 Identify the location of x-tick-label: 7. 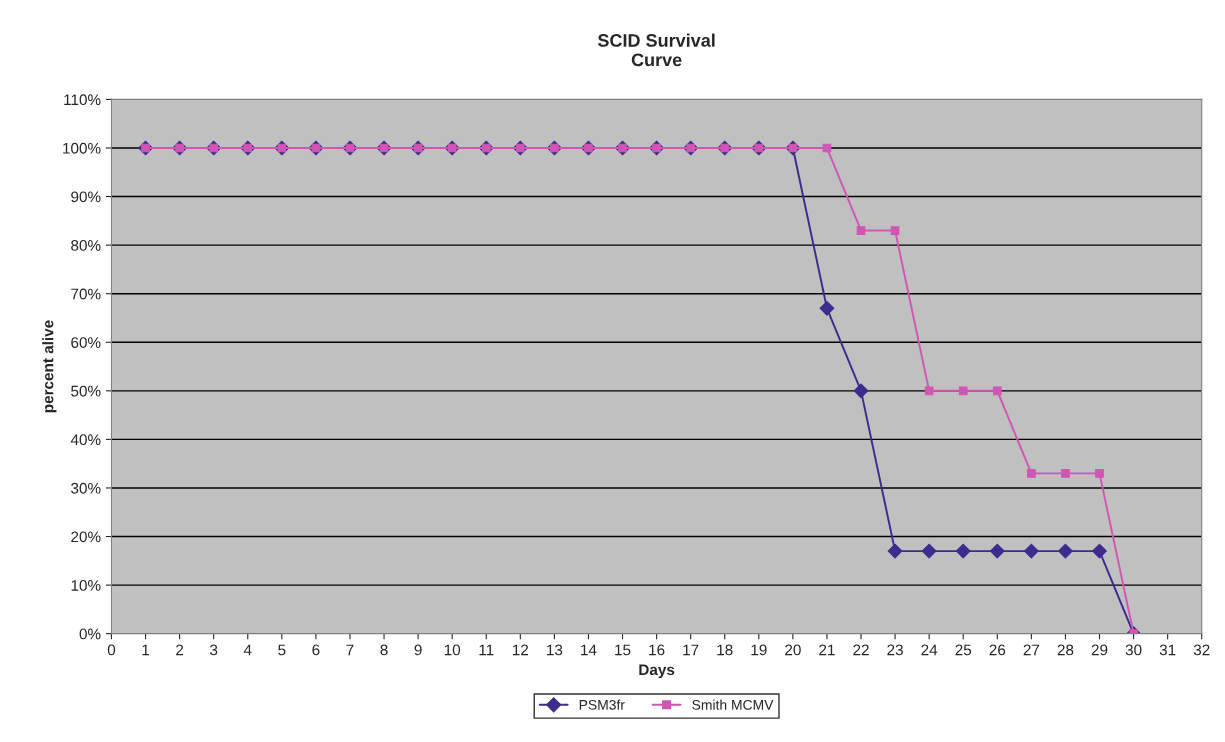
(350, 650).